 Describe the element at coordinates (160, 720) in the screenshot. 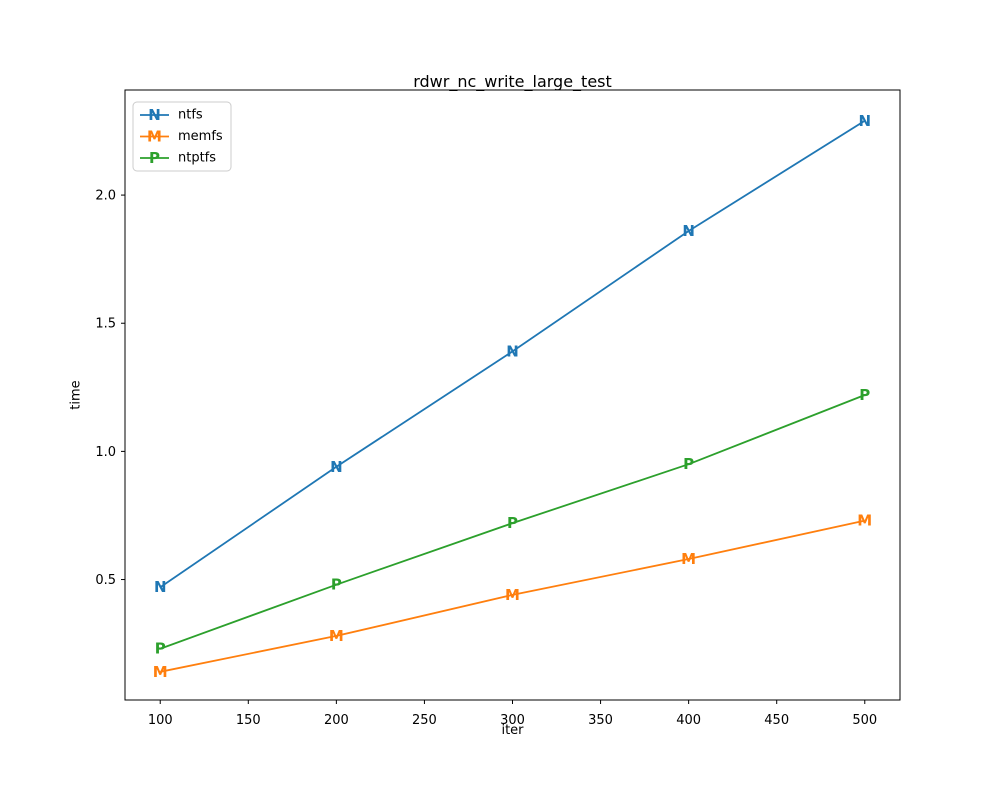

I see `x-tick-label: 100` at that location.